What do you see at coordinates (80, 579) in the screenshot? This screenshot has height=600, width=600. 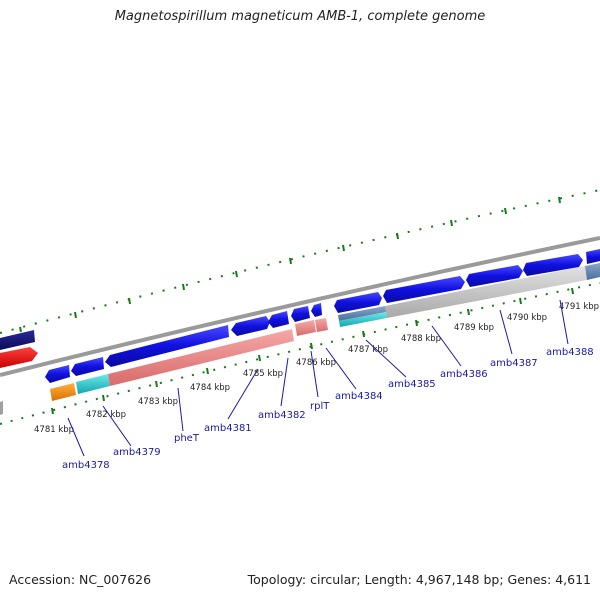 I see `accession-text: Accession: NC_007626` at bounding box center [80, 579].